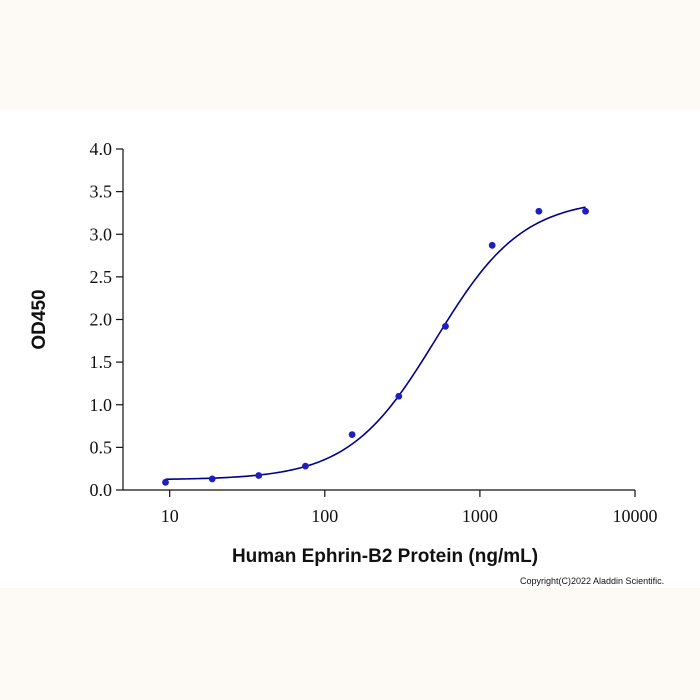 This screenshot has width=700, height=700. I want to click on y-tick-label: 0.0, so click(101, 490).